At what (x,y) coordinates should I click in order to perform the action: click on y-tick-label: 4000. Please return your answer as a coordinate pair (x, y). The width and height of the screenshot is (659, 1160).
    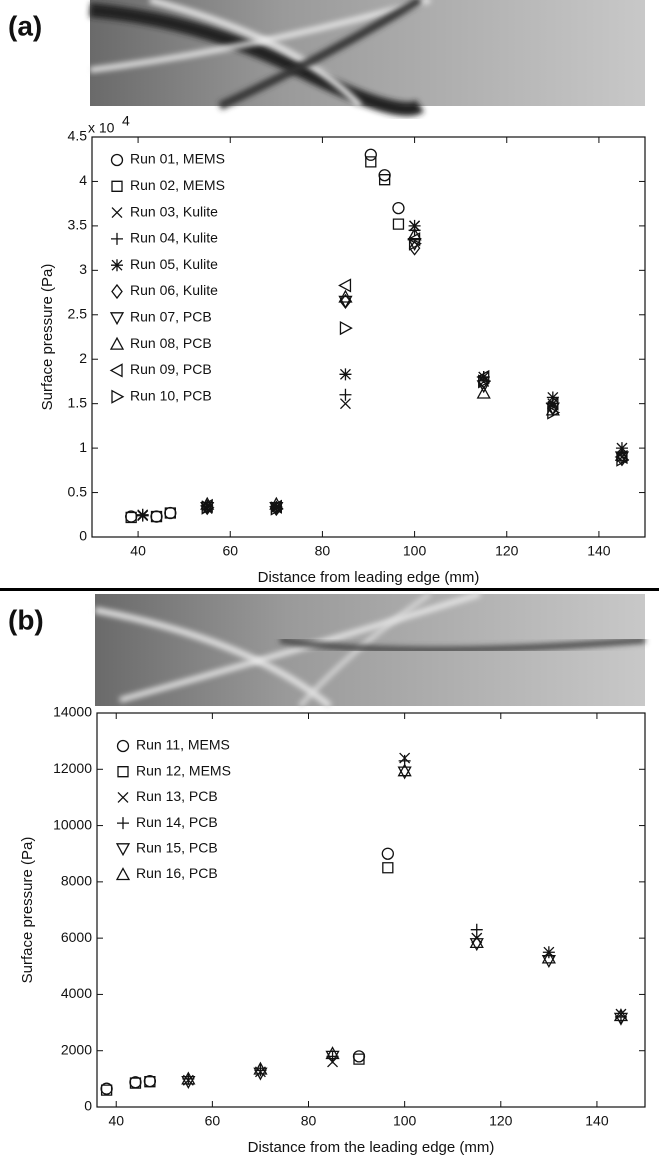
    Looking at the image, I should click on (76, 993).